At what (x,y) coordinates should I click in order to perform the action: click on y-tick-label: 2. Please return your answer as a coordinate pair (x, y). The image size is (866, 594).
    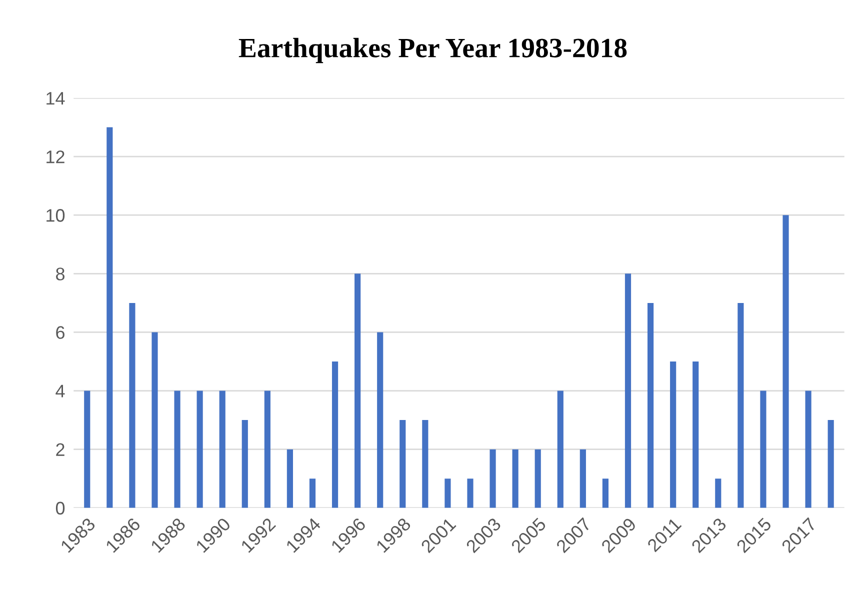
    Looking at the image, I should click on (60, 449).